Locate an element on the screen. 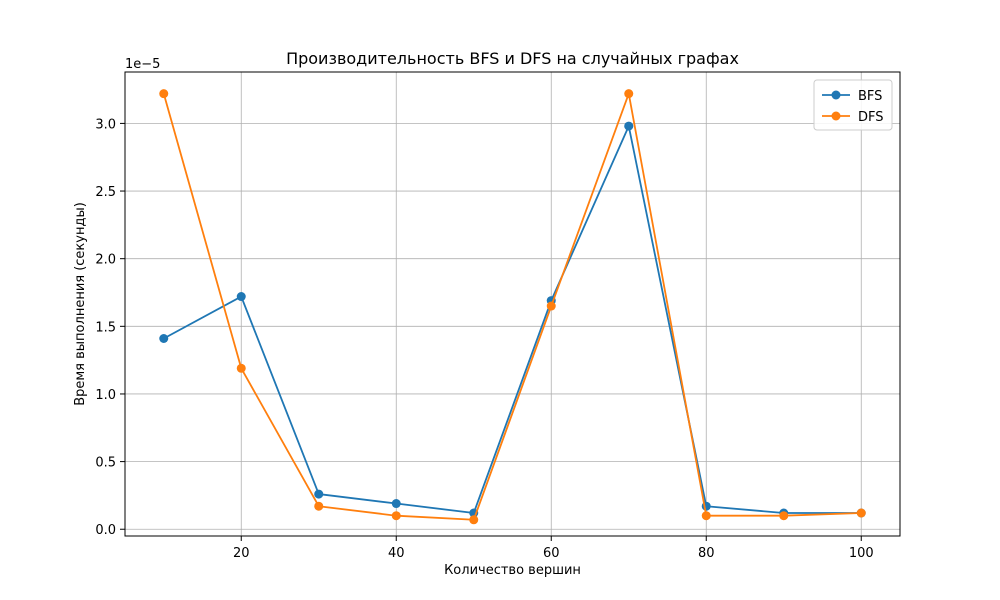  y-tick-label: 0.5 is located at coordinates (105, 463).